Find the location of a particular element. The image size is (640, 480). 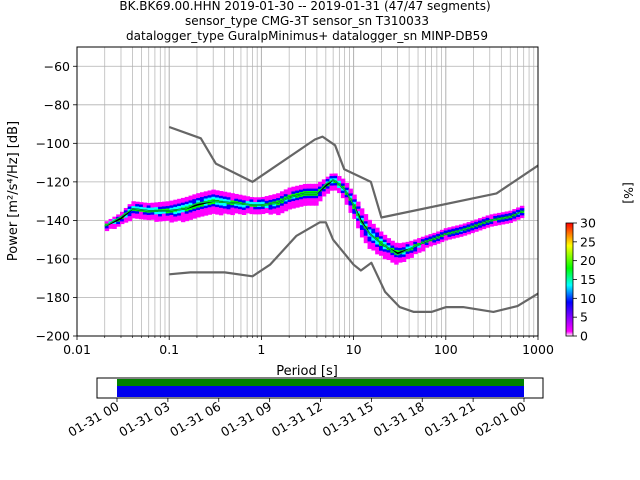

y-tick-label: −180 is located at coordinates (53, 297).